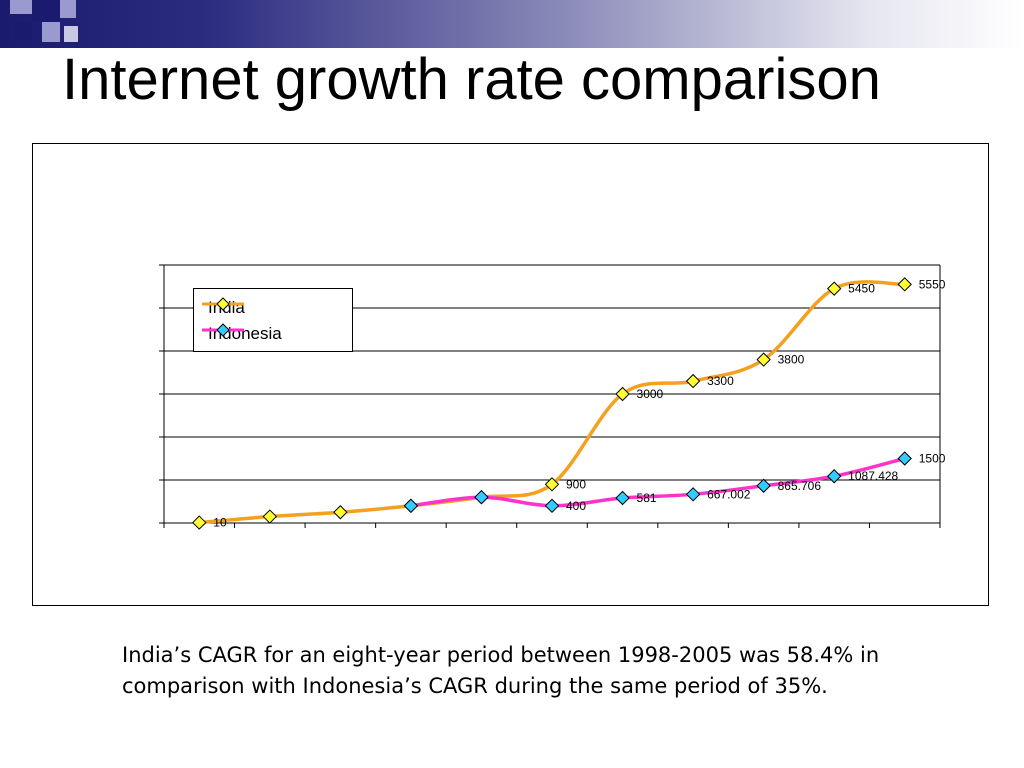 This screenshot has width=1024, height=768. Describe the element at coordinates (932, 284) in the screenshot. I see `data-label-india: 5550` at that location.